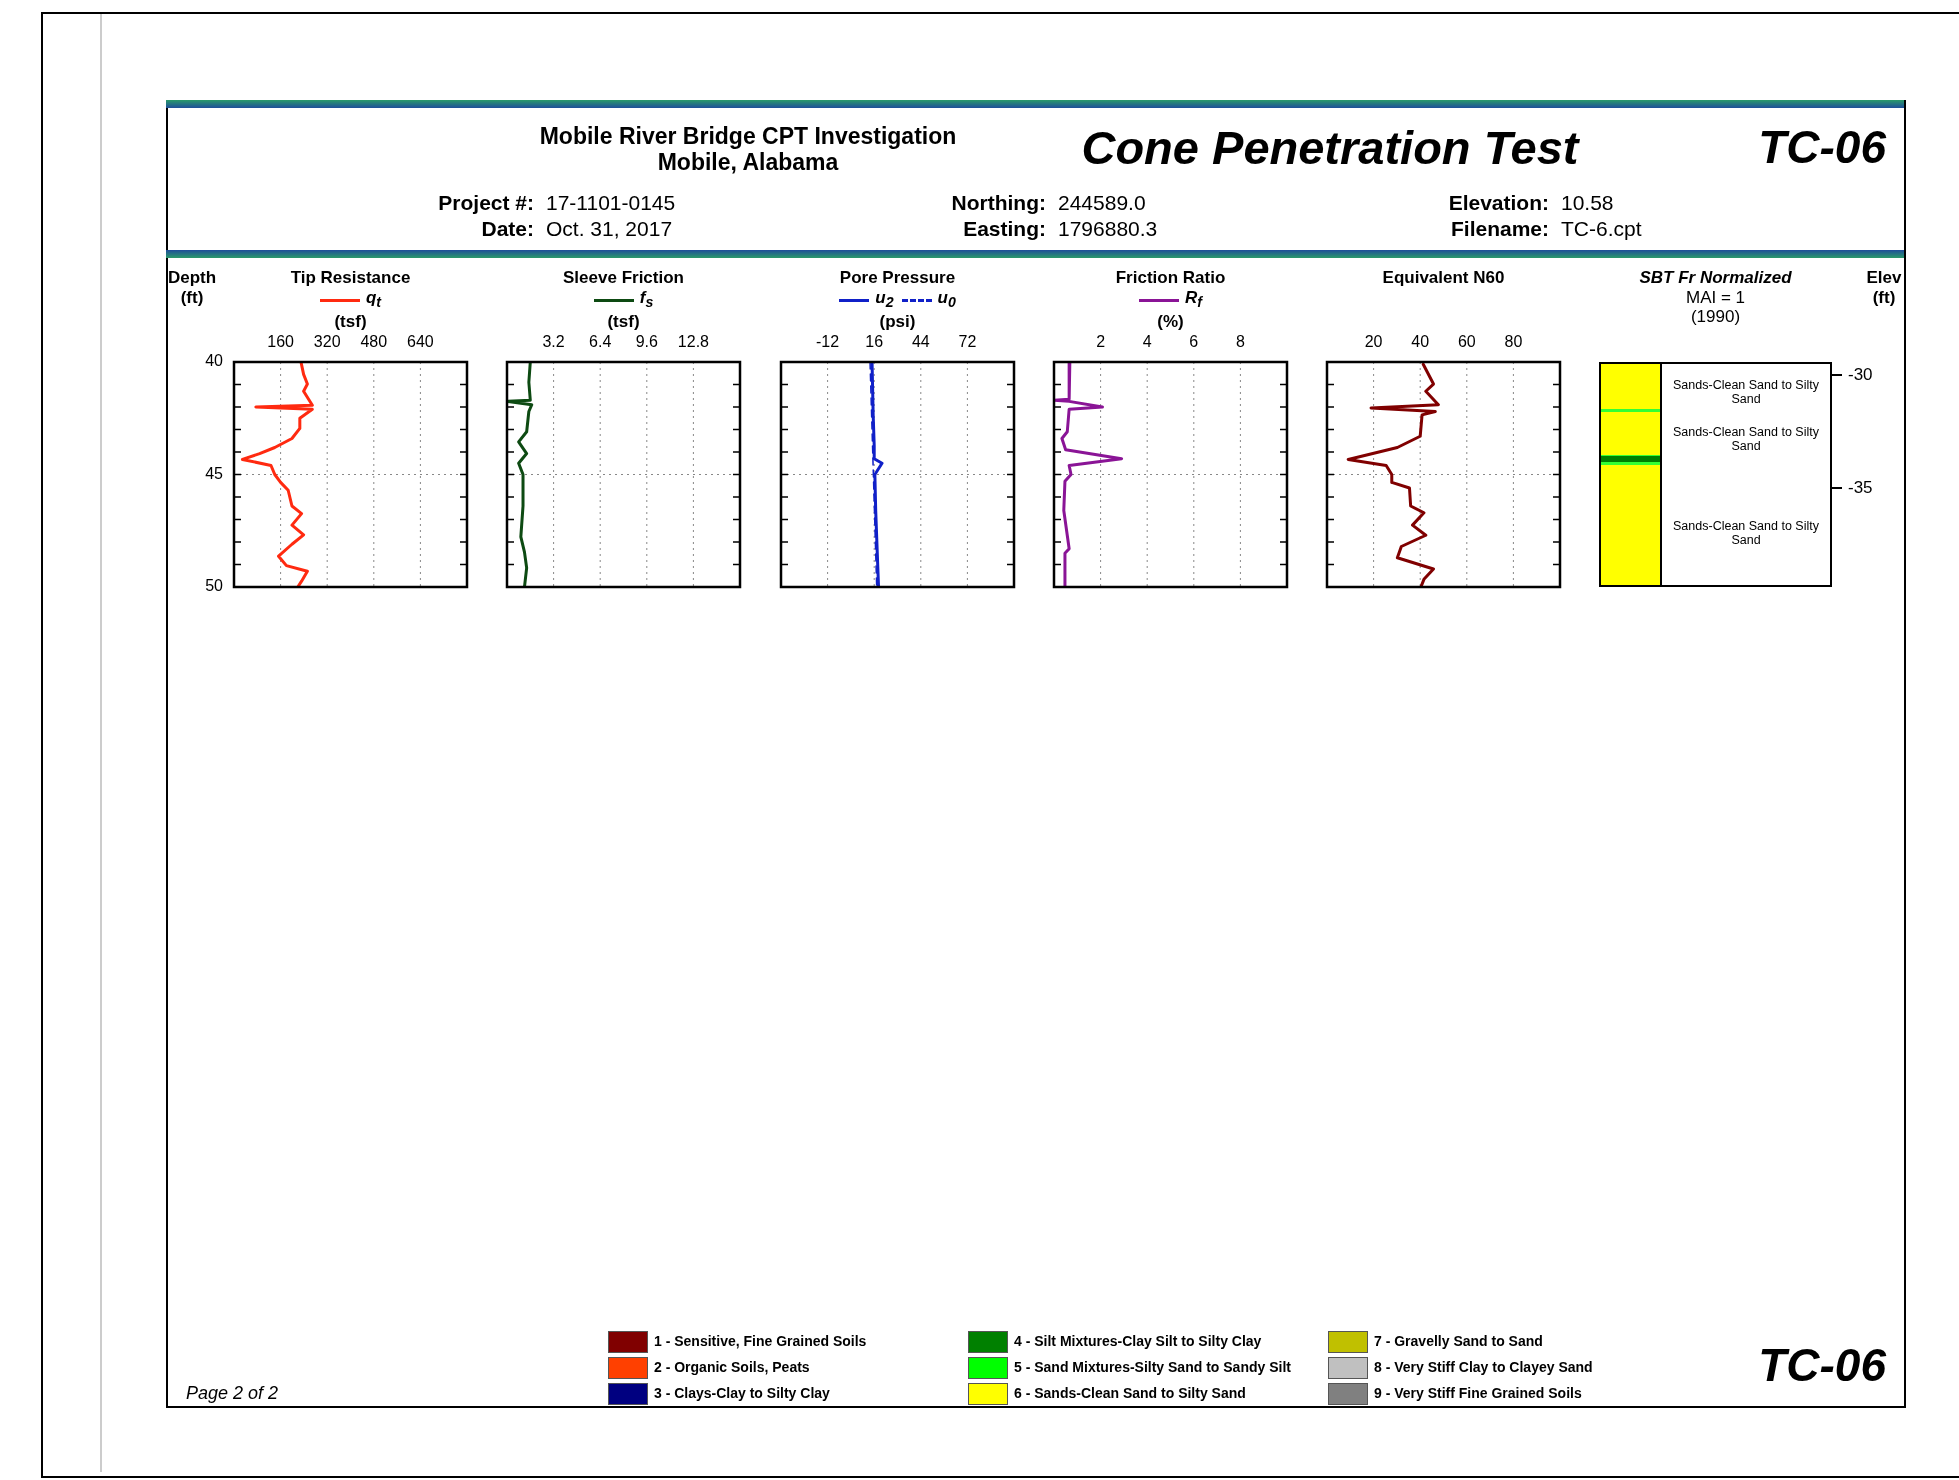  What do you see at coordinates (897, 278) in the screenshot?
I see `chart-title: Pore Pressure` at bounding box center [897, 278].